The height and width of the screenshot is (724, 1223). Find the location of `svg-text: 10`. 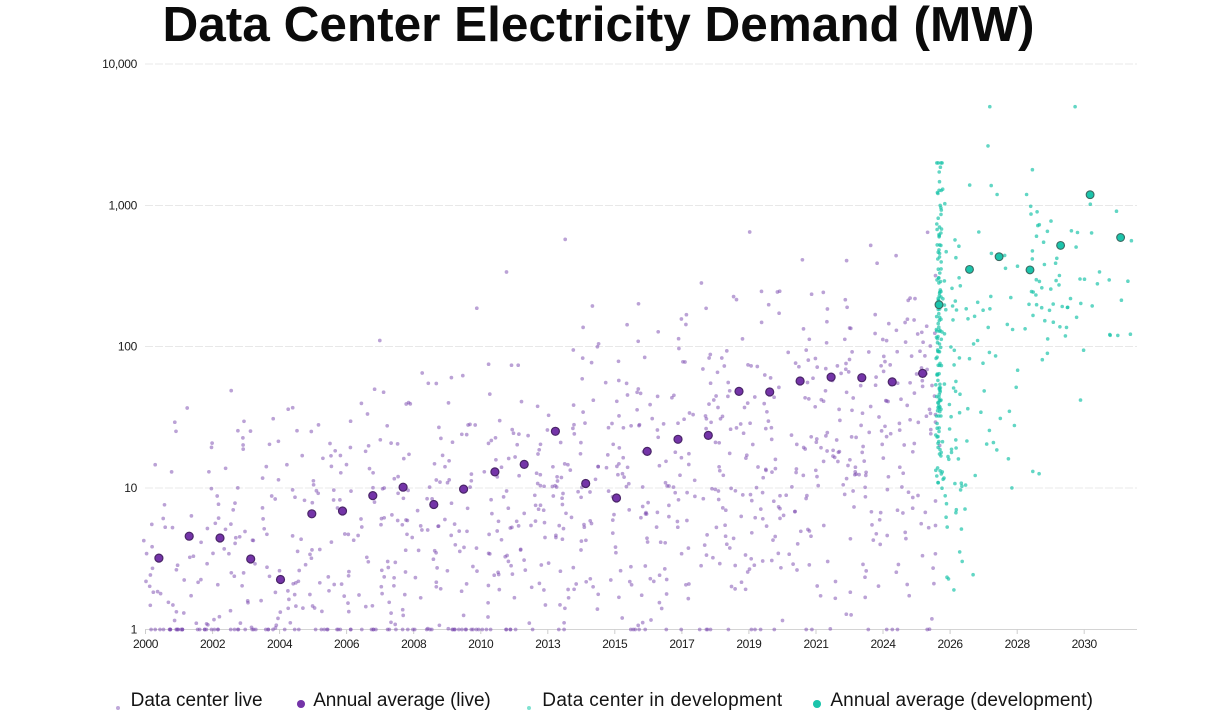

svg-text: 10 is located at coordinates (130, 488).